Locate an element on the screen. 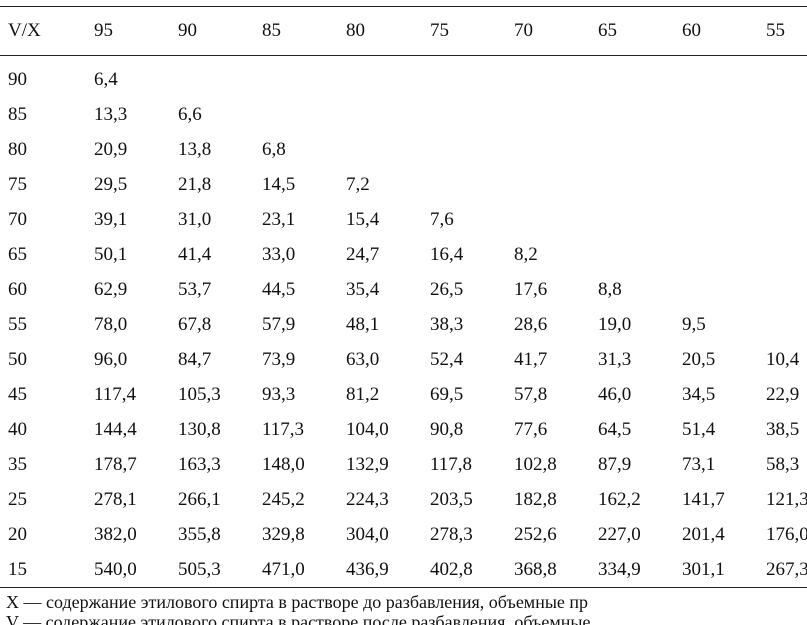 The width and height of the screenshot is (807, 625). table-cell: 436,9 is located at coordinates (380, 570).